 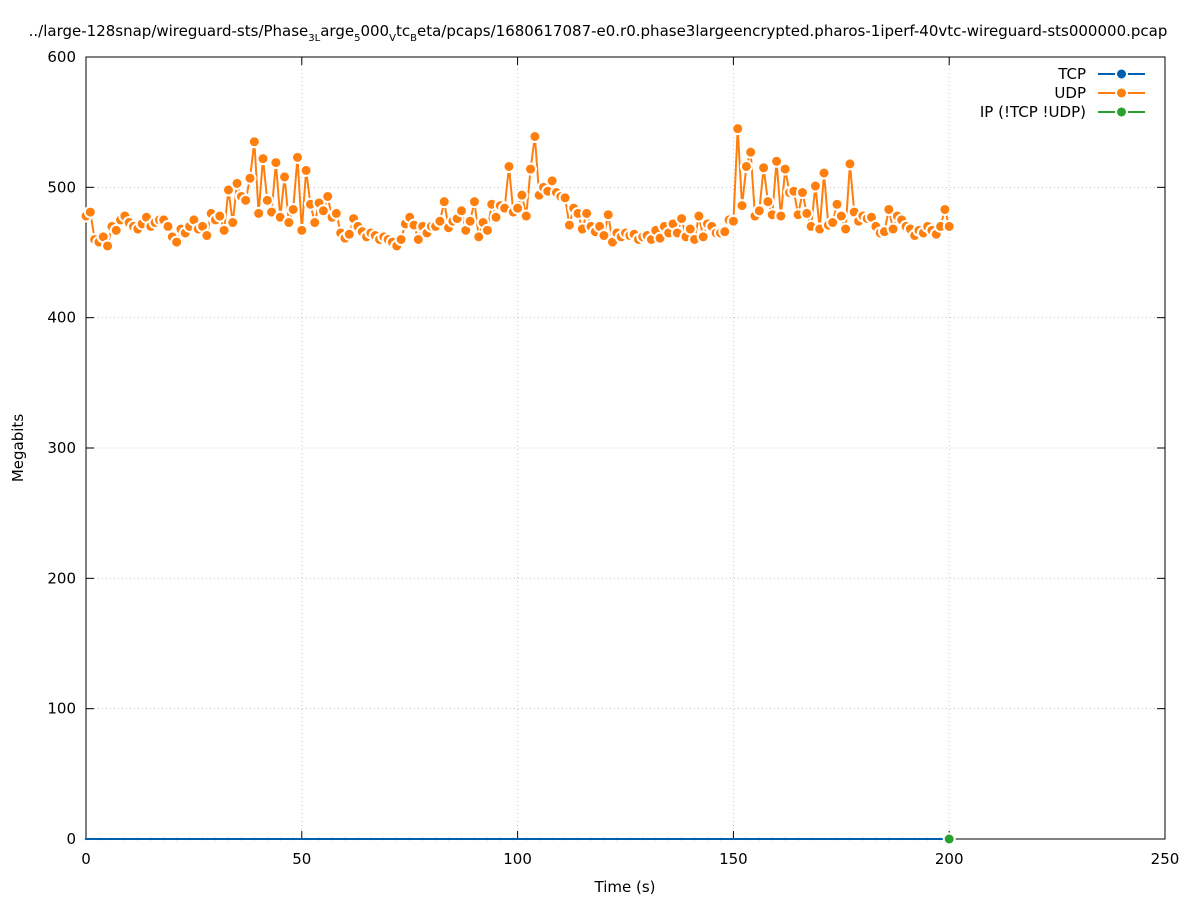 I want to click on legend-label: UDP, so click(x=1070, y=93).